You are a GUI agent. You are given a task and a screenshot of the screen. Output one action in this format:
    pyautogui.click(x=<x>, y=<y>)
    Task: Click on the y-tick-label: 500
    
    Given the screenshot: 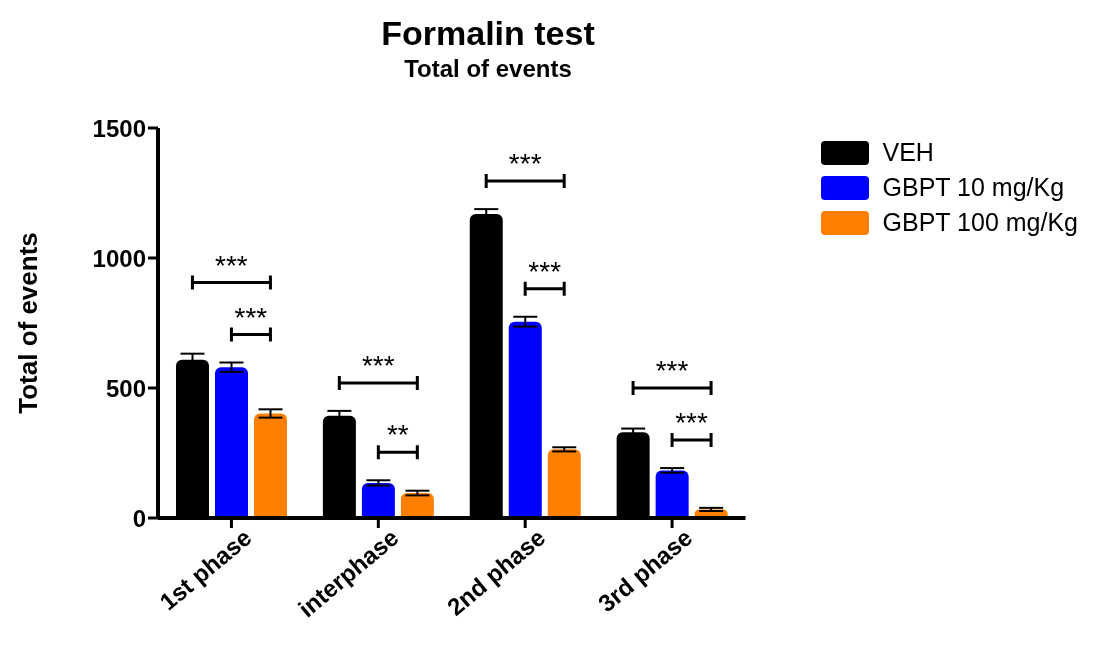 What is the action you would take?
    pyautogui.click(x=125, y=388)
    